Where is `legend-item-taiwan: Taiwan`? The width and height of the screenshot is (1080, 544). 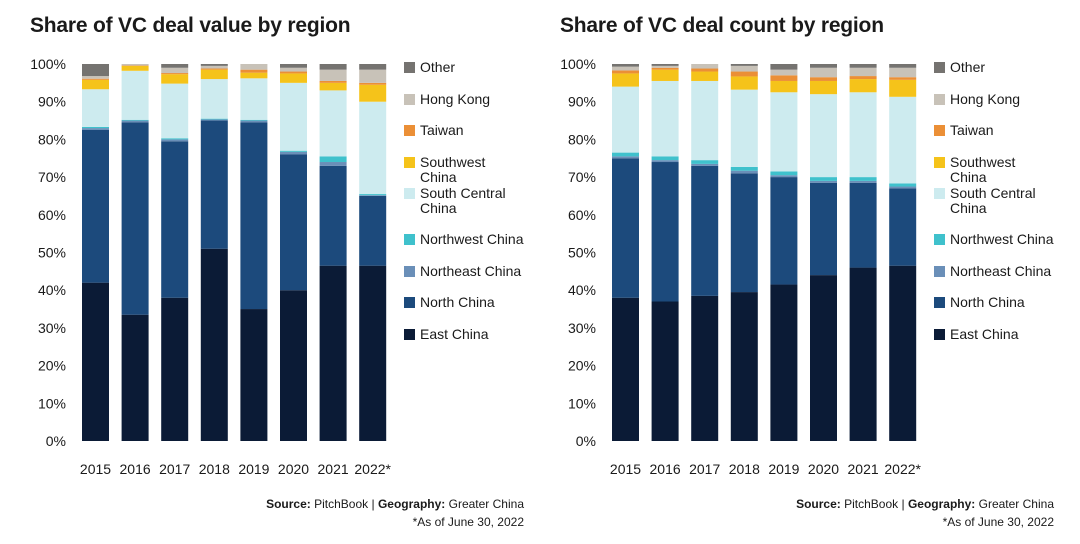 legend-item-taiwan: Taiwan is located at coordinates (464, 130).